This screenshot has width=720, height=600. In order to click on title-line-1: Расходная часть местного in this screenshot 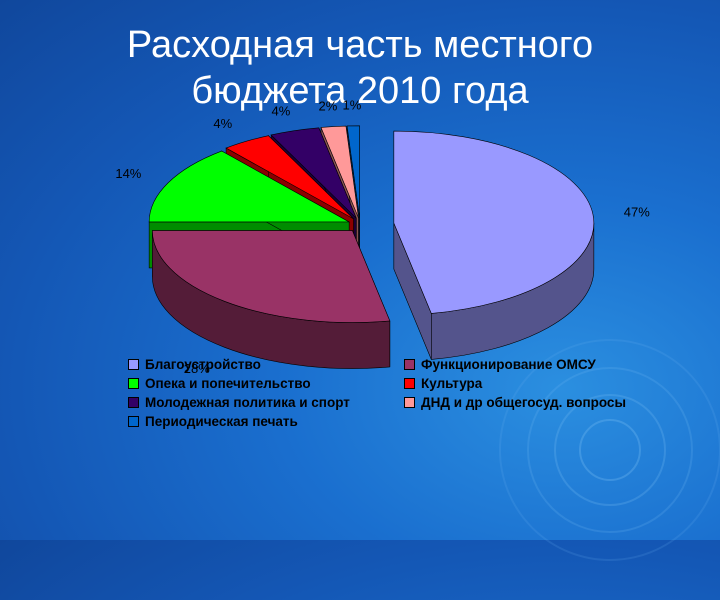, I will do `click(360, 45)`.